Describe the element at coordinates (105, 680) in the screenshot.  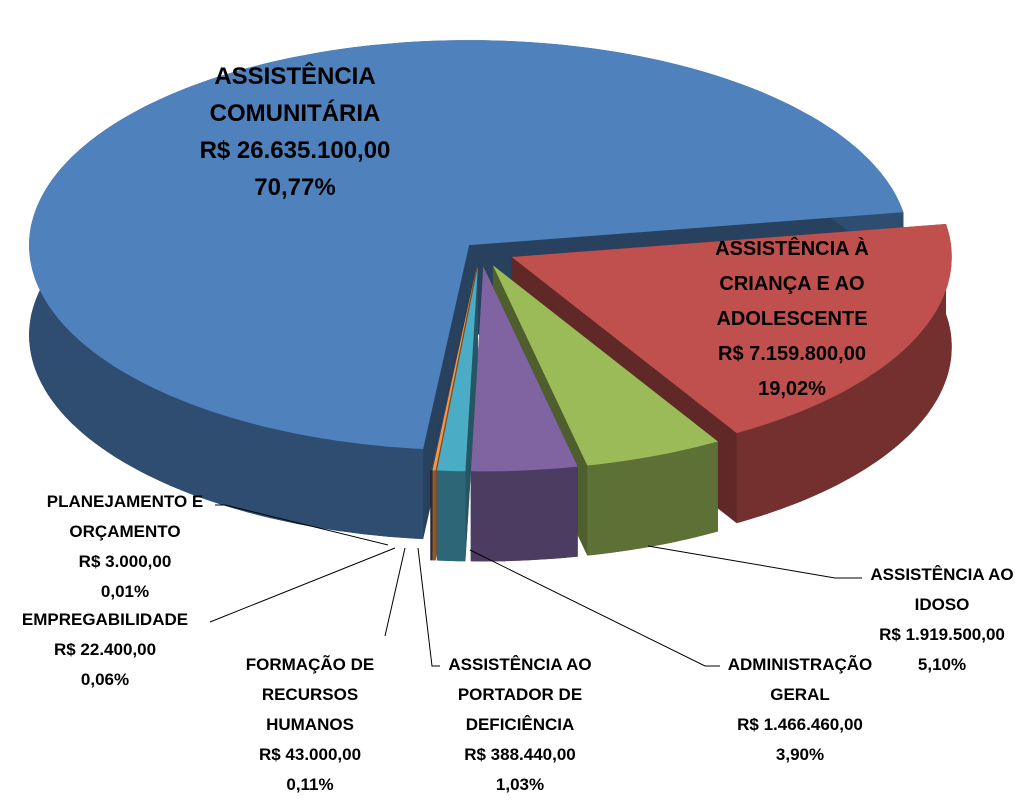
I see `percentage-label: 0,06%` at that location.